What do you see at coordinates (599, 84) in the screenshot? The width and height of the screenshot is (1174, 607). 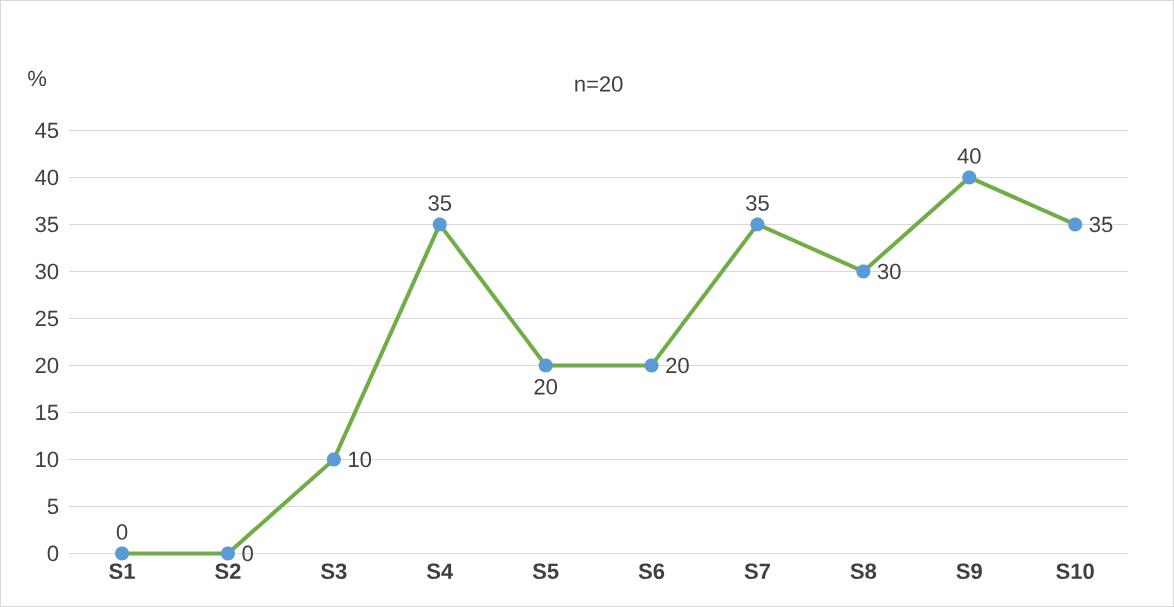 I see `chart-title: n=20` at bounding box center [599, 84].